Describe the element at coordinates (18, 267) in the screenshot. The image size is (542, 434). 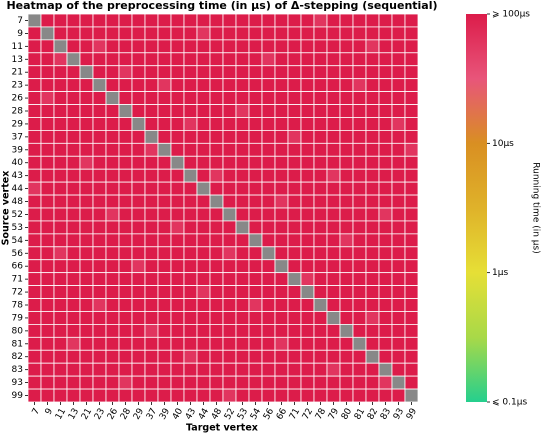
I see `y-tick-label: 66` at that location.